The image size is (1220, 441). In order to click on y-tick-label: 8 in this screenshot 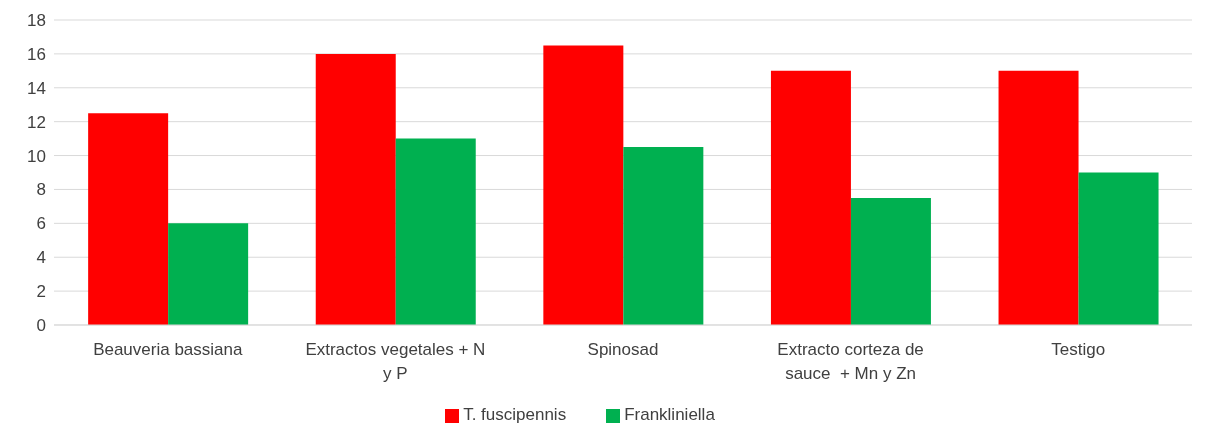, I will do `click(41, 190)`.